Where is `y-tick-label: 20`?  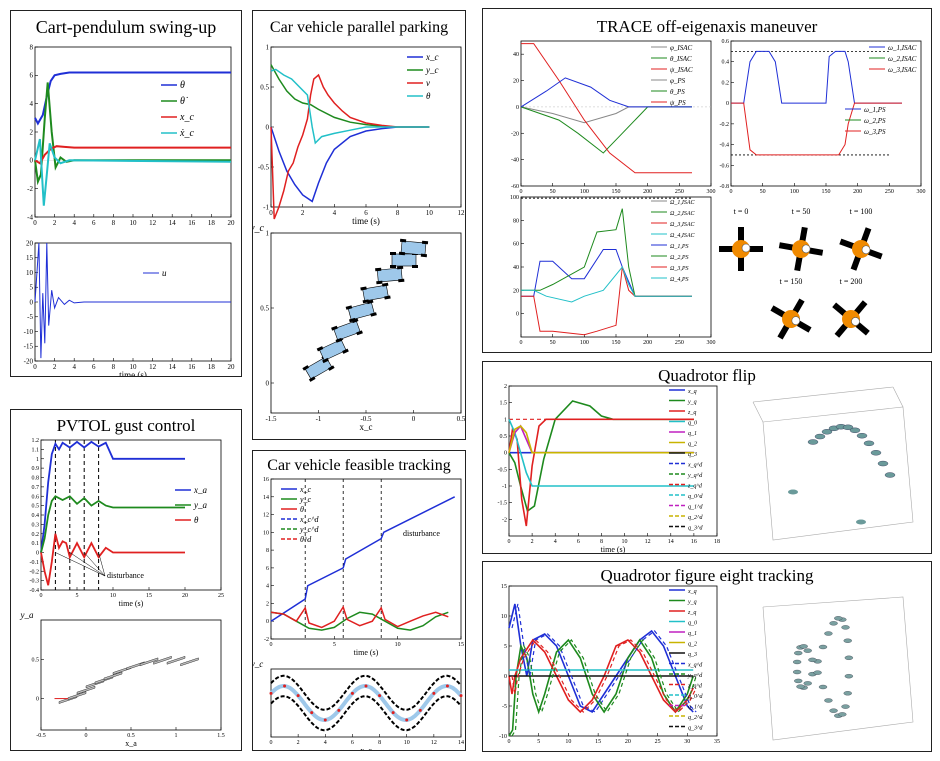 y-tick-label: 20 is located at coordinates (516, 291).